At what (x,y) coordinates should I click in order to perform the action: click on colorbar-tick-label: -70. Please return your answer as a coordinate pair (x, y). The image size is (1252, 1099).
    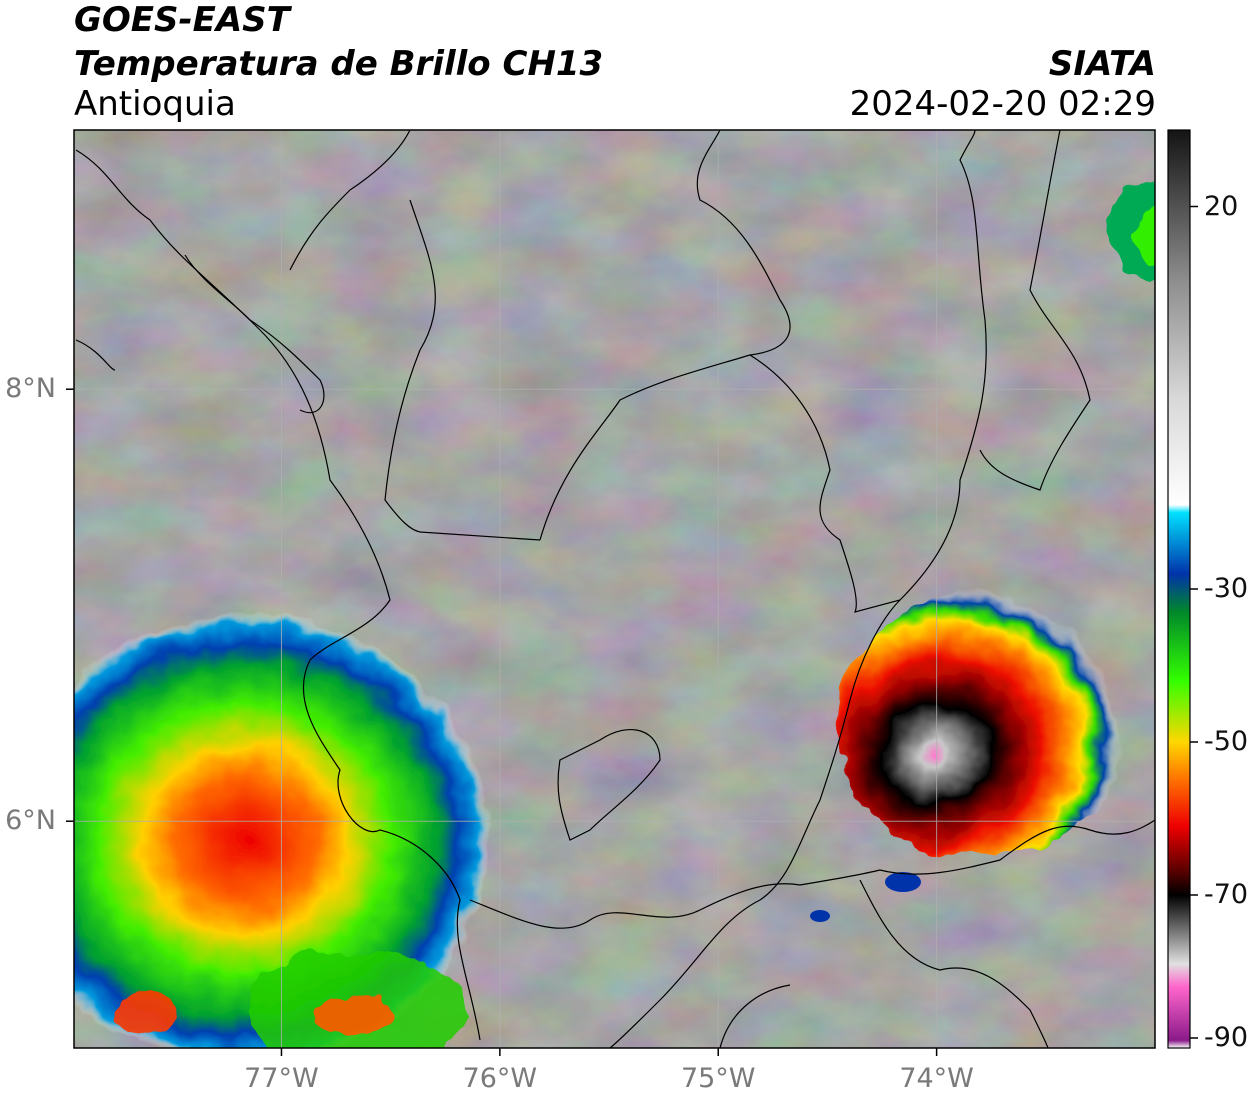
    Looking at the image, I should click on (1226, 894).